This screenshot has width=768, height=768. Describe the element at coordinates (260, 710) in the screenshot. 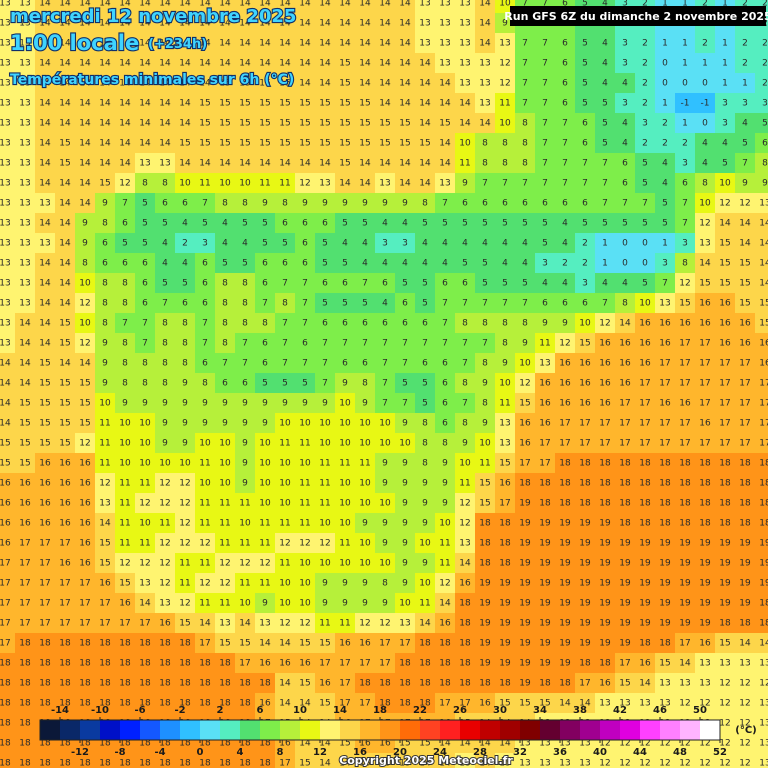

I see `colorbar-label: 6` at that location.